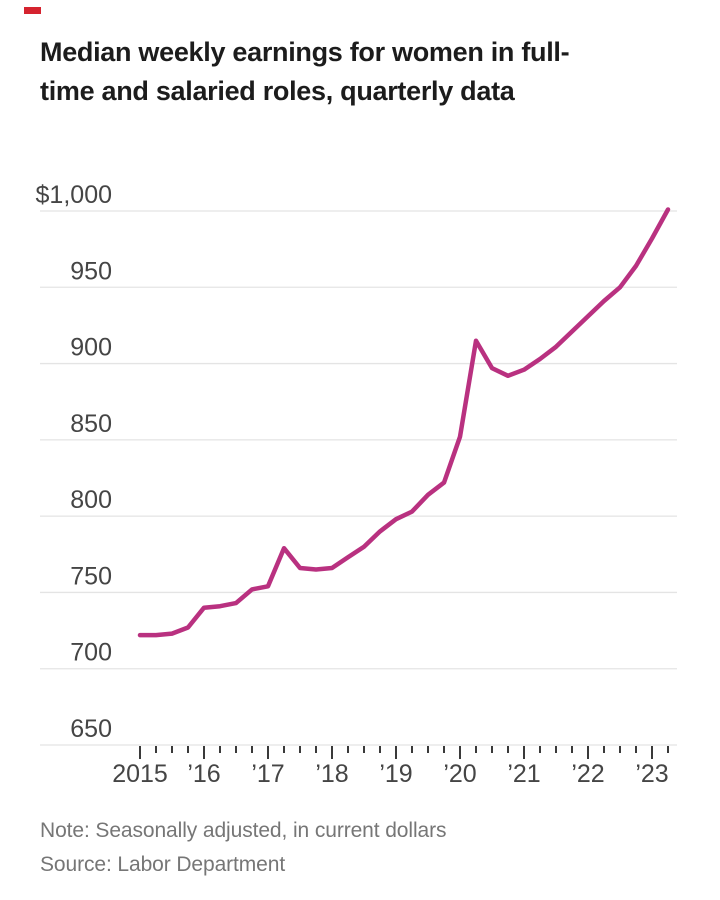  Describe the element at coordinates (91, 653) in the screenshot. I see `y-axis-label: 700` at that location.